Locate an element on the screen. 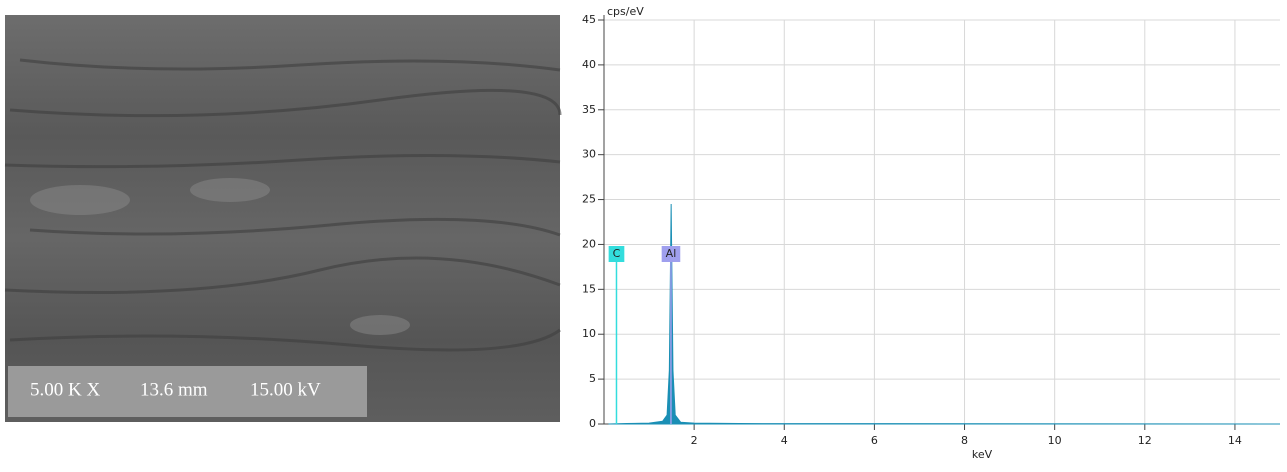  y-tick-label: 35 is located at coordinates (589, 109).